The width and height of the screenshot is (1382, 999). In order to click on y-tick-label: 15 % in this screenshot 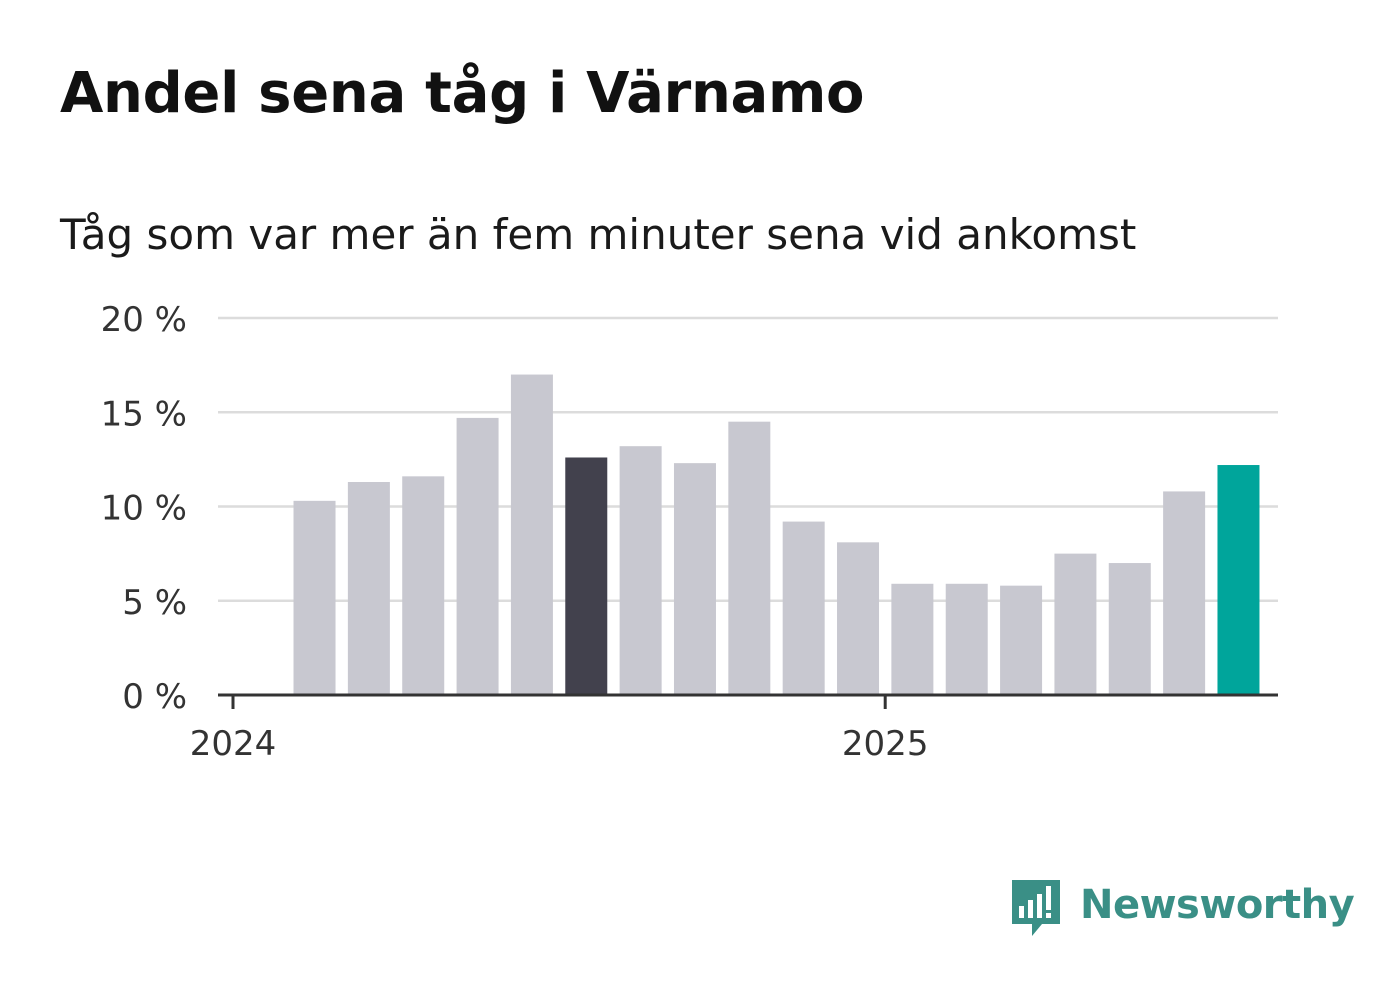, I will do `click(144, 414)`.